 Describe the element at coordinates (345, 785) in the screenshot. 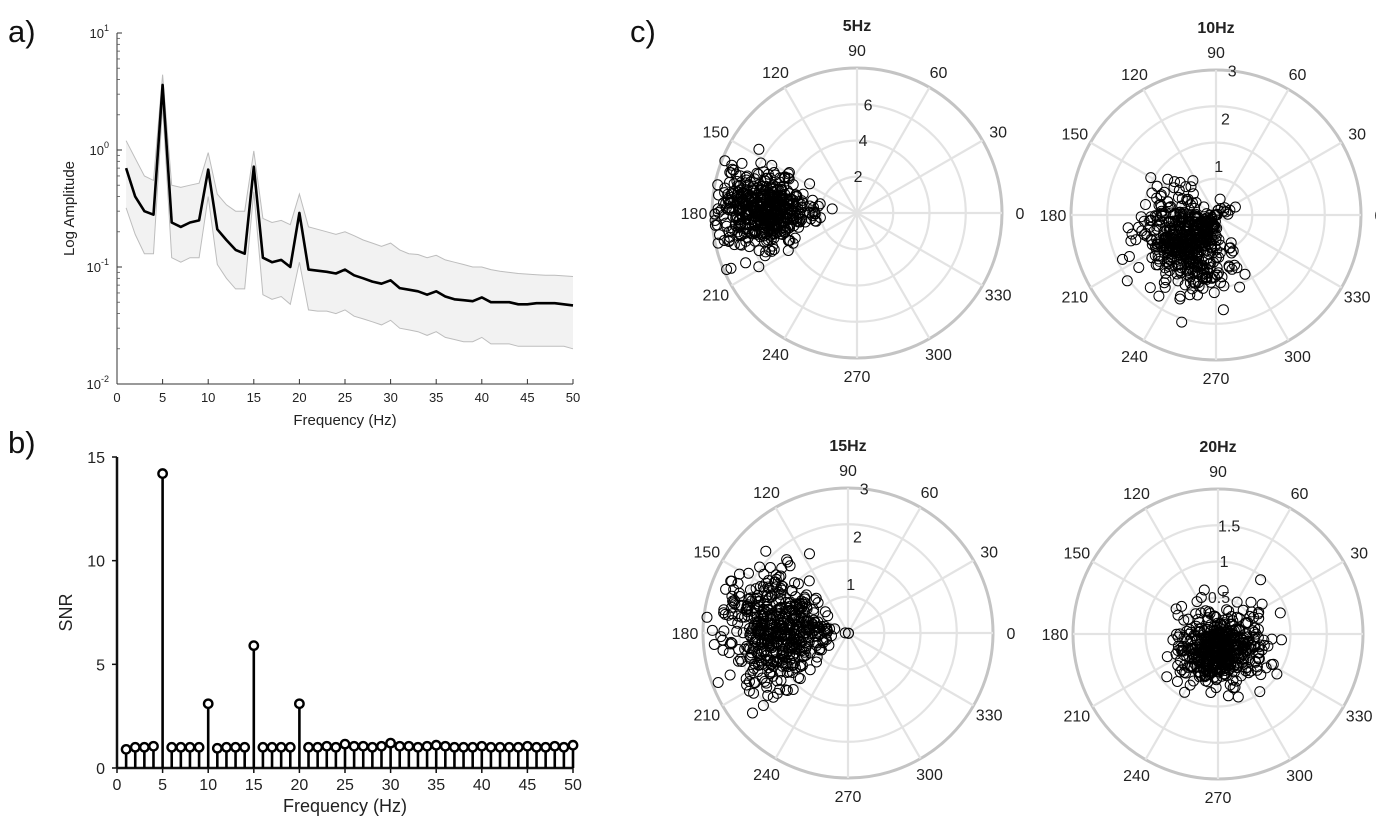

I see `x-tick-label: 25` at that location.